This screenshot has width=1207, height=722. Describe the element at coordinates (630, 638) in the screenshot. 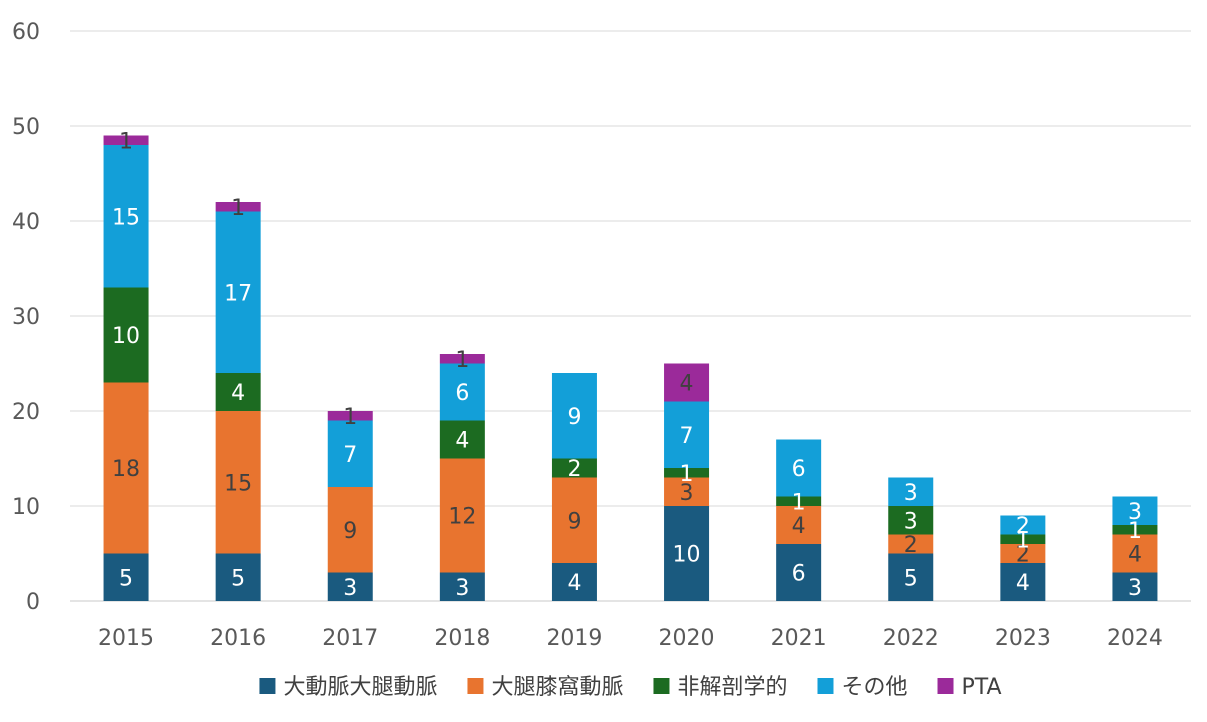

I see `x-axis: 2015 2016 2017 2018 2019 2020 2021 2022 2023 2024` at that location.